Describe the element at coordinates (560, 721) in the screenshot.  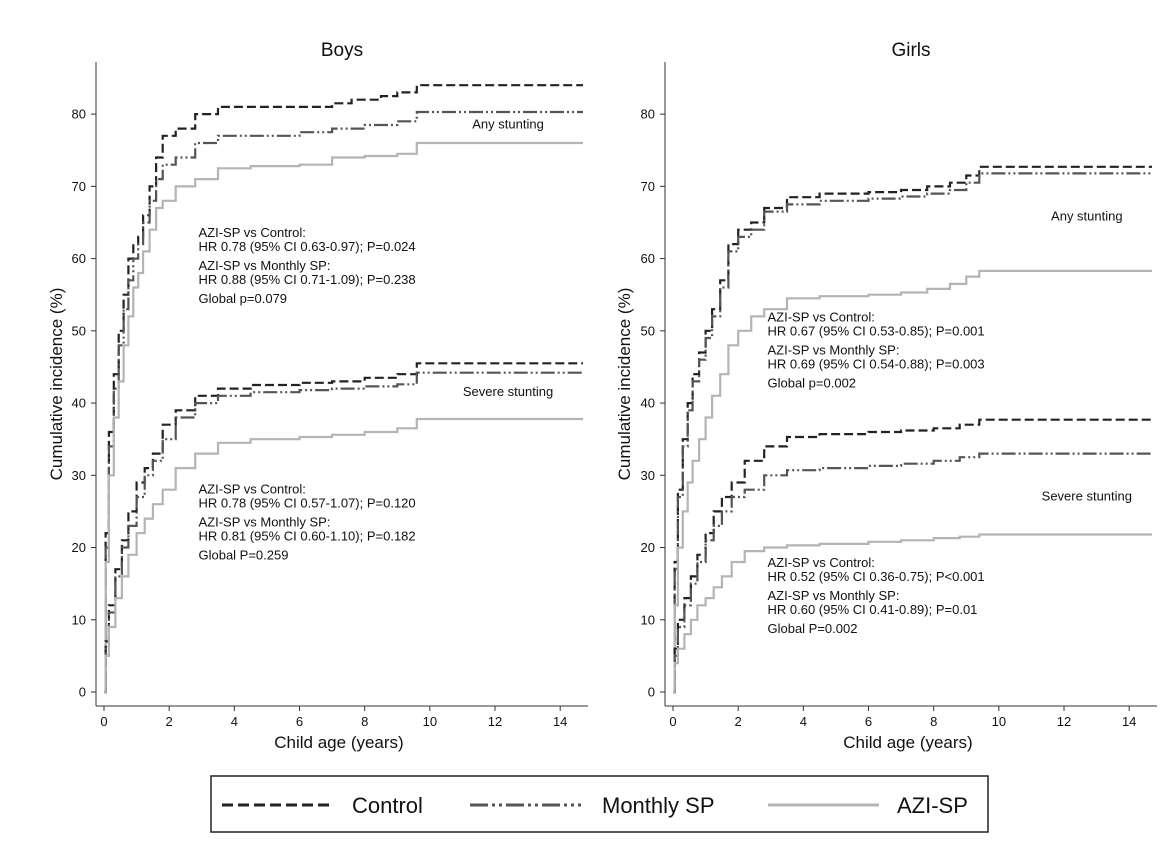
I see `boys-xtick-label-14: 14` at that location.